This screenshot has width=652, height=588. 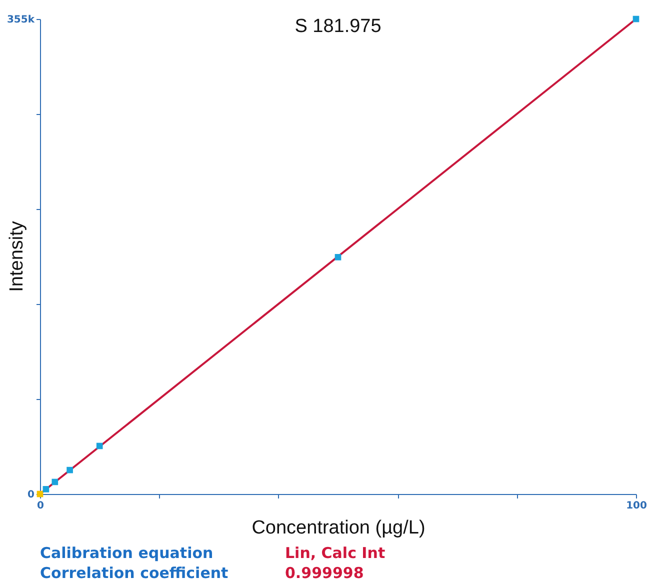 What do you see at coordinates (127, 553) in the screenshot?
I see `text: Calibration equation` at bounding box center [127, 553].